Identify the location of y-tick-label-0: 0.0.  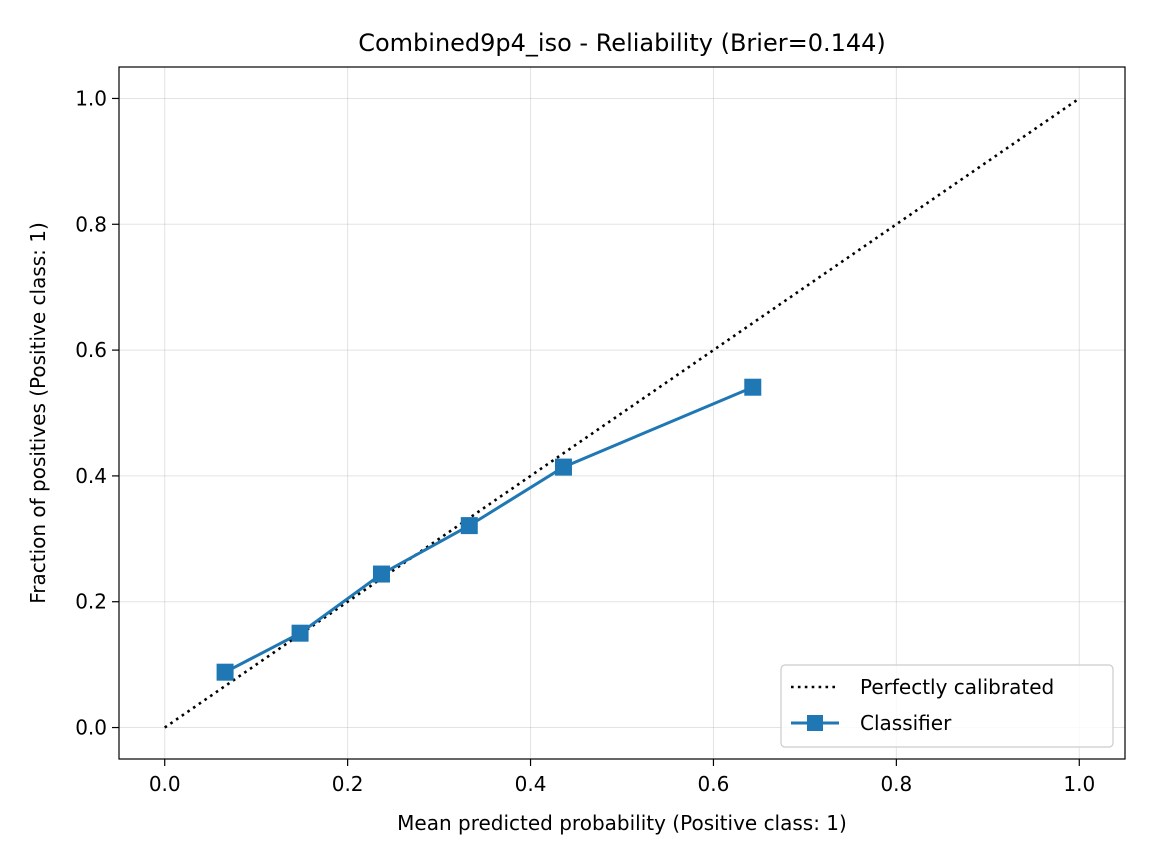
(91, 728).